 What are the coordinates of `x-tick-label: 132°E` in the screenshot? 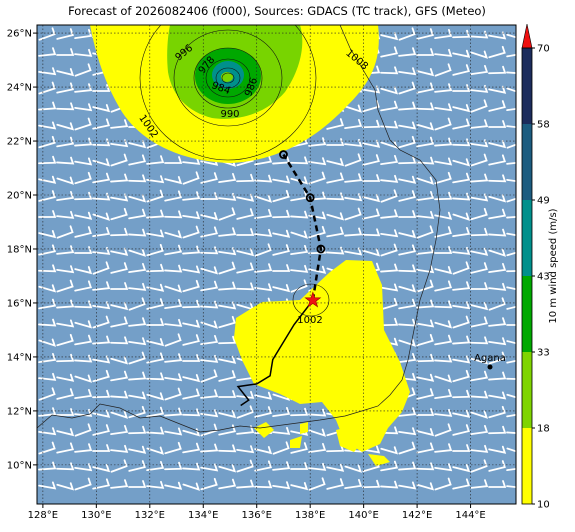 It's located at (150, 515).